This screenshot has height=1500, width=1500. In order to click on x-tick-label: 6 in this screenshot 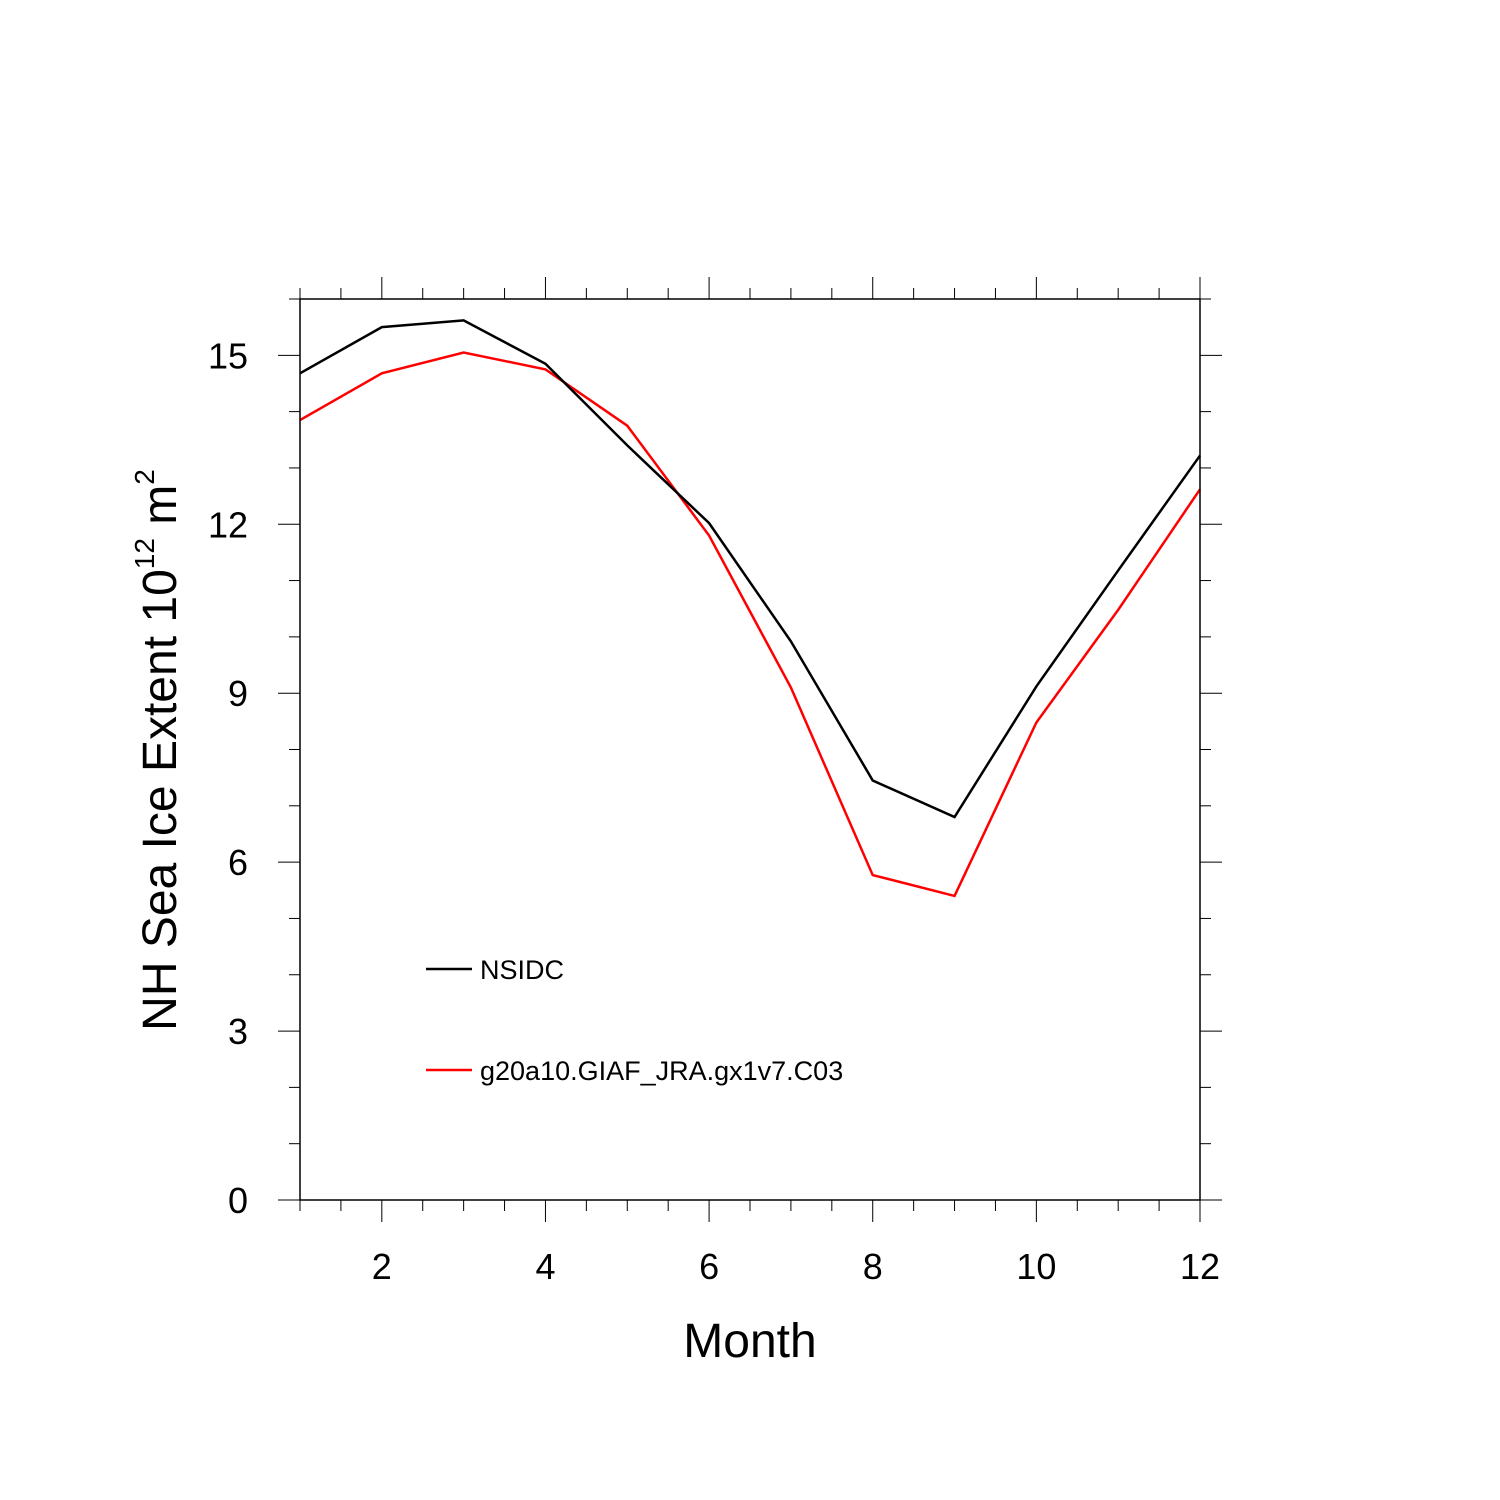, I will do `click(709, 1266)`.